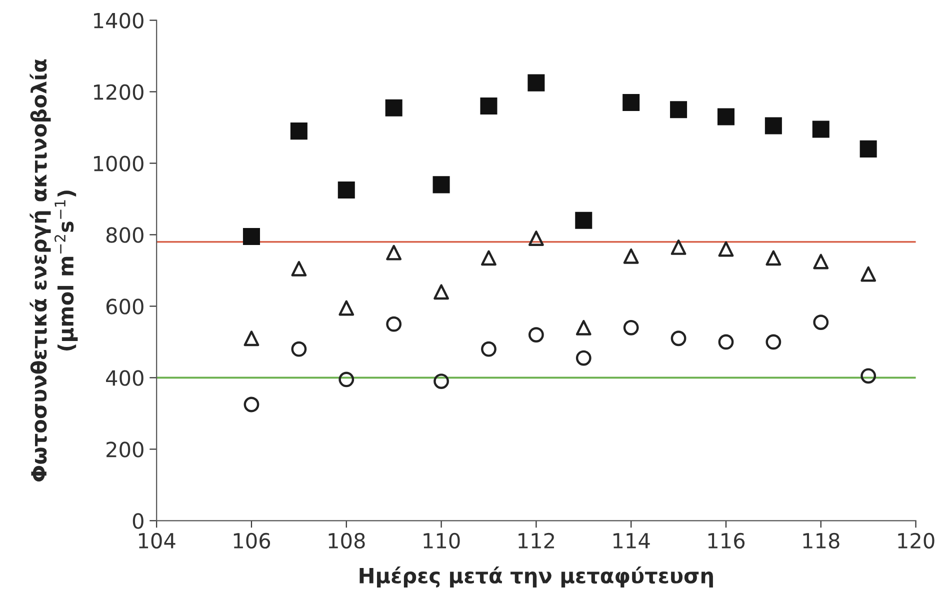  Describe the element at coordinates (252, 540) in the screenshot. I see `x-tick-label: 106` at that location.